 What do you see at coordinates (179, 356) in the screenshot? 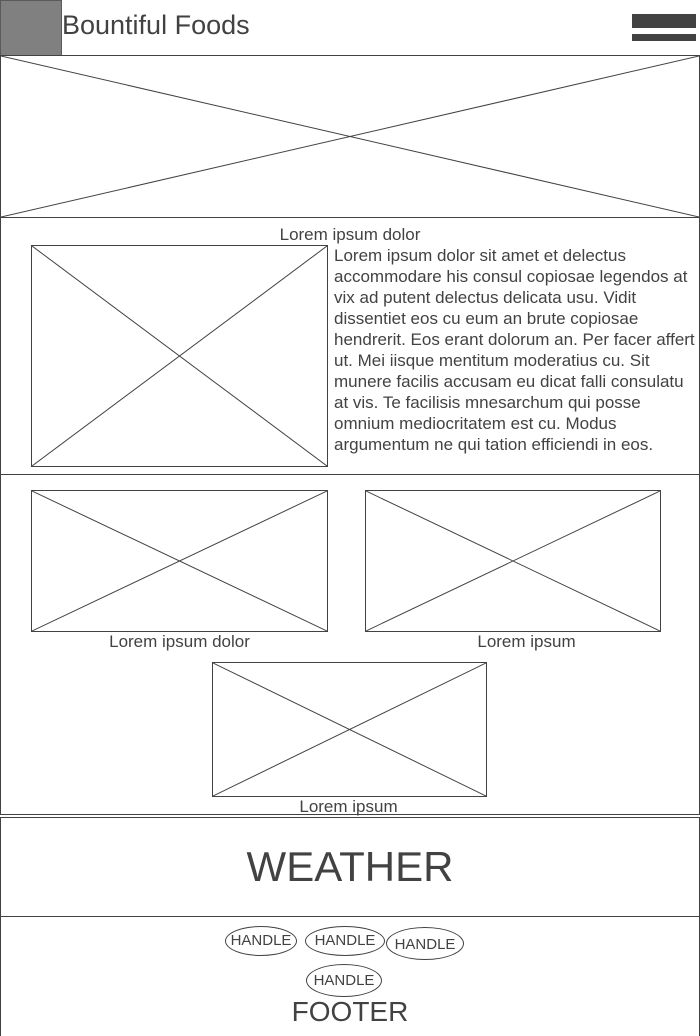
I see `intro-image-placeholder` at bounding box center [179, 356].